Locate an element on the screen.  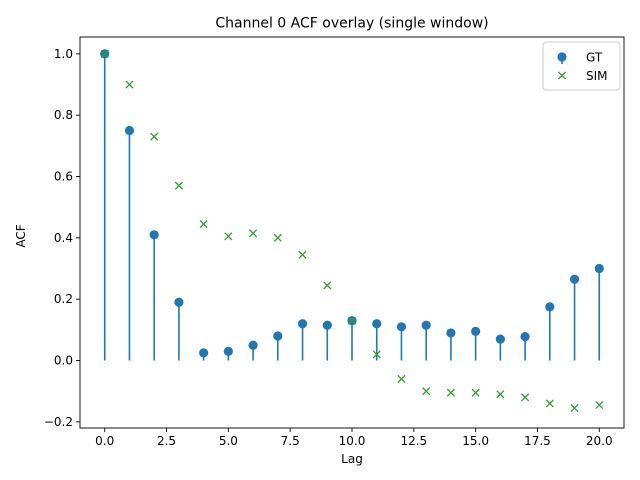
x-tick-label: 5.0 is located at coordinates (228, 441).